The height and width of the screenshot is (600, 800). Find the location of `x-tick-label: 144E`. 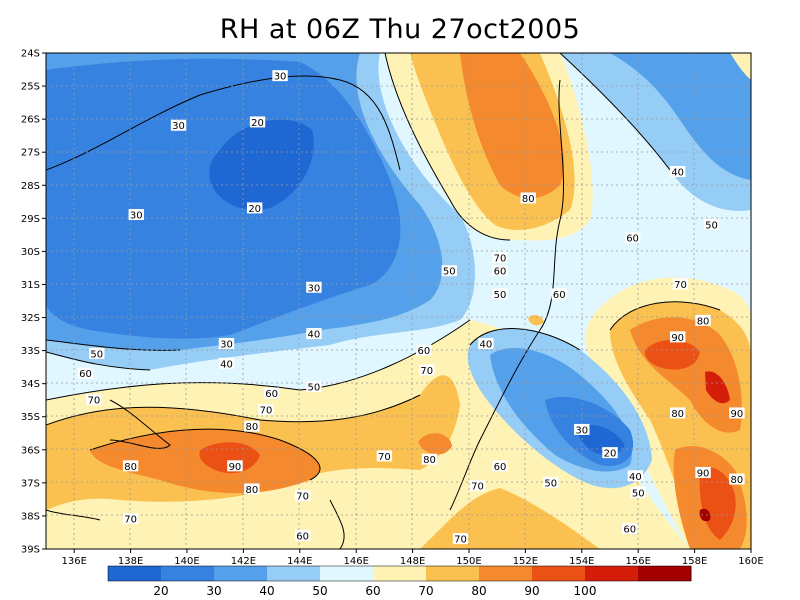

x-tick-label: 144E is located at coordinates (299, 561).